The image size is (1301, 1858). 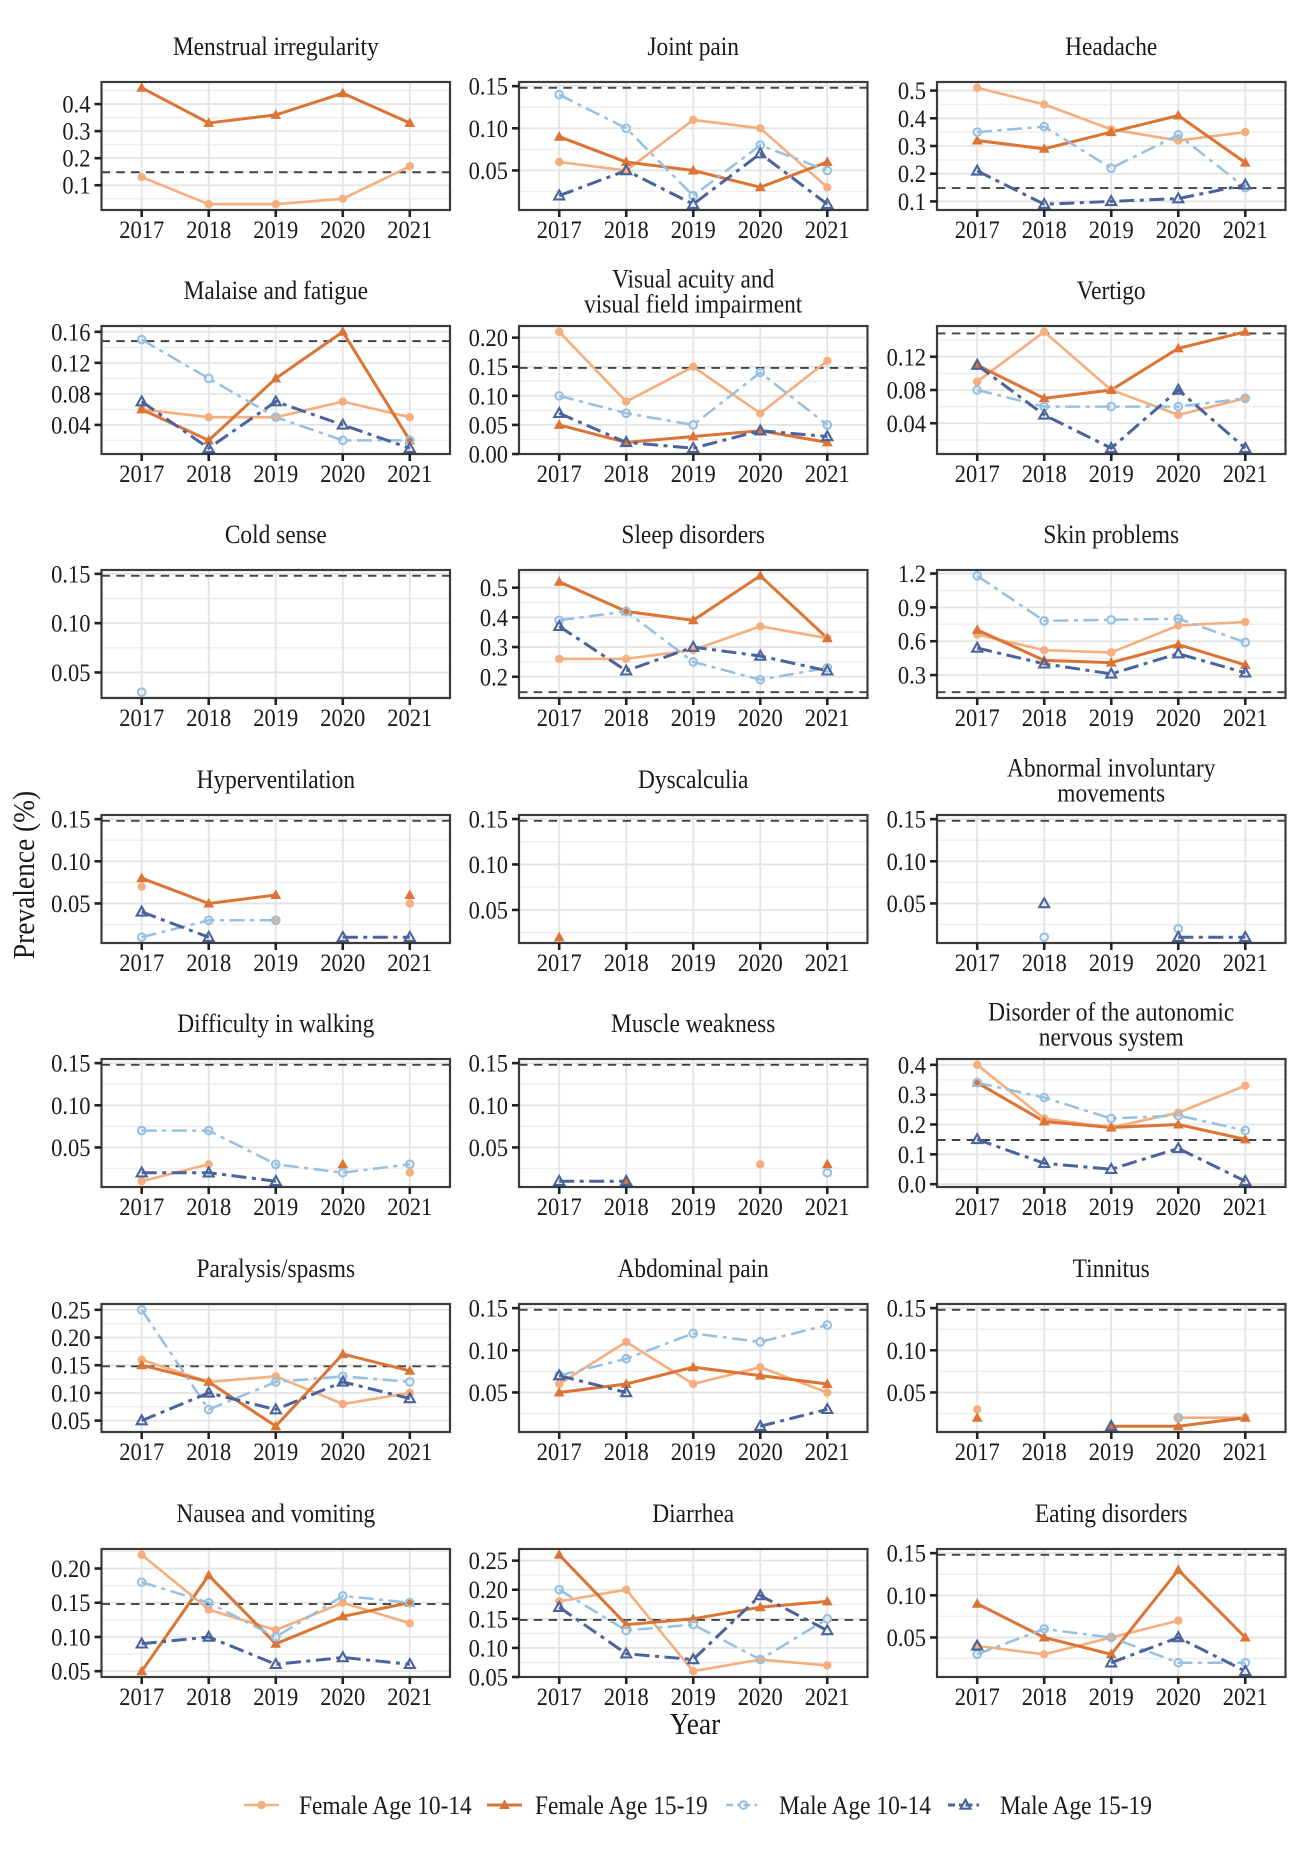 What do you see at coordinates (276, 47) in the screenshot?
I see `svg-text: Menstrual irregularity` at bounding box center [276, 47].